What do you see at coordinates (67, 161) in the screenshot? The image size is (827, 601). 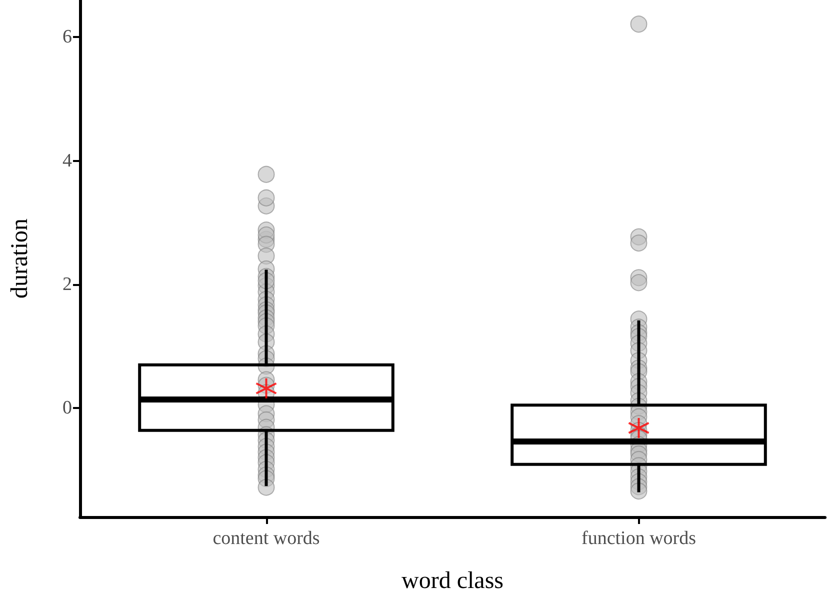 I see `y-tick-label: 4` at bounding box center [67, 161].